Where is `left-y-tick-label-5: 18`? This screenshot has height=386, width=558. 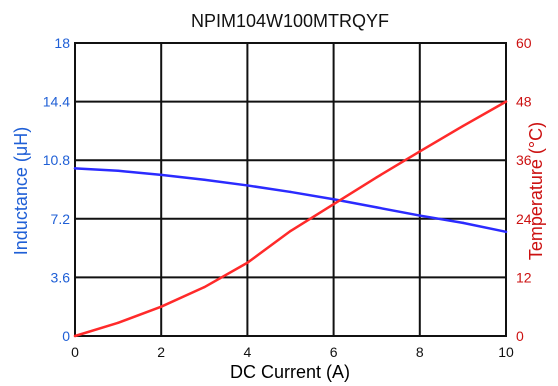 left-y-tick-label-5: 18 is located at coordinates (62, 43).